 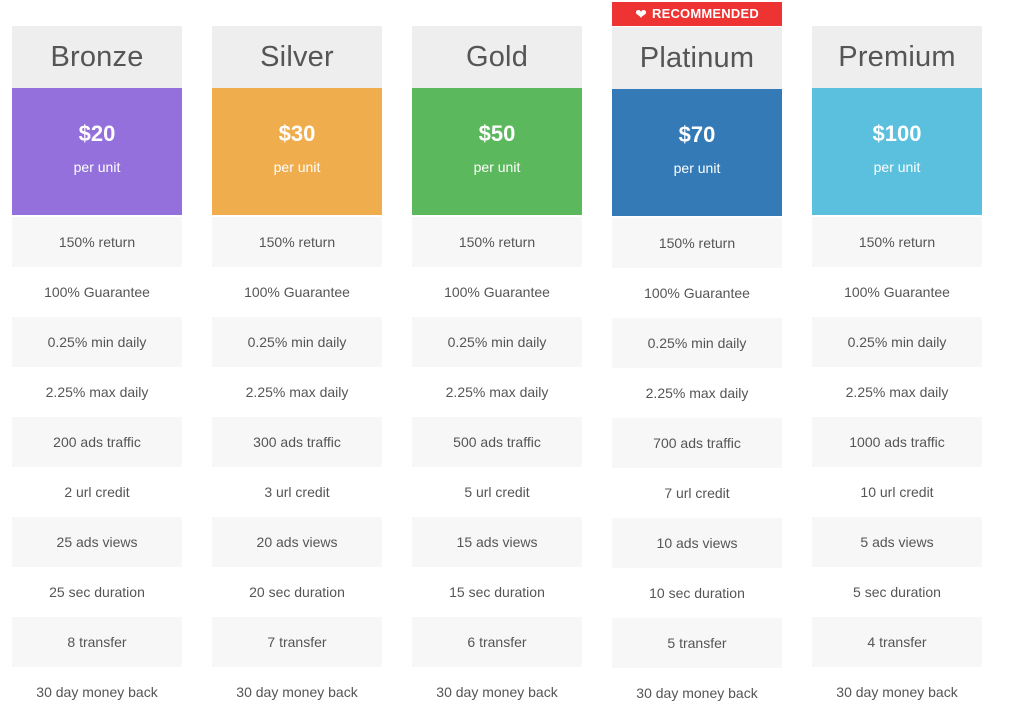 I want to click on feature-item: 5 ads views, so click(x=897, y=542).